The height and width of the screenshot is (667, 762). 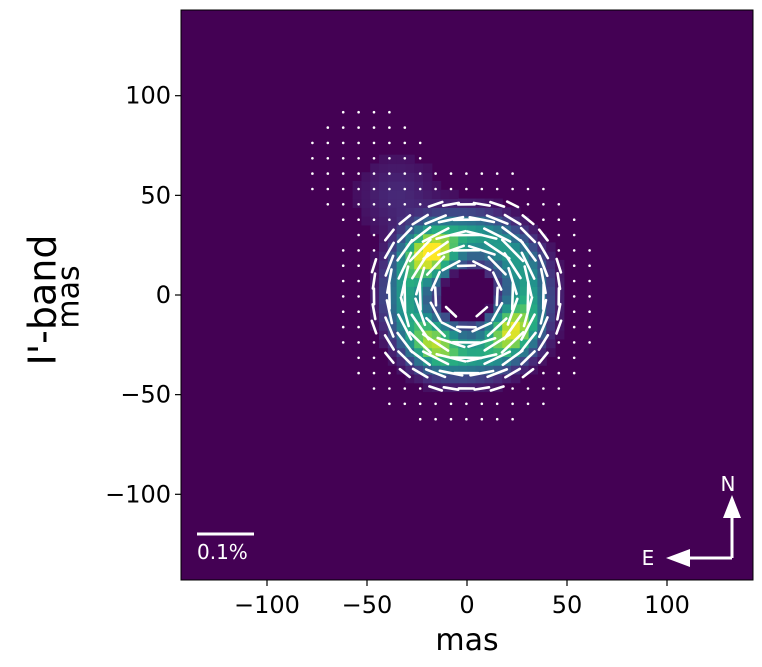 What do you see at coordinates (732, 506) in the screenshot?
I see `compass-north-arrowhead` at bounding box center [732, 506].